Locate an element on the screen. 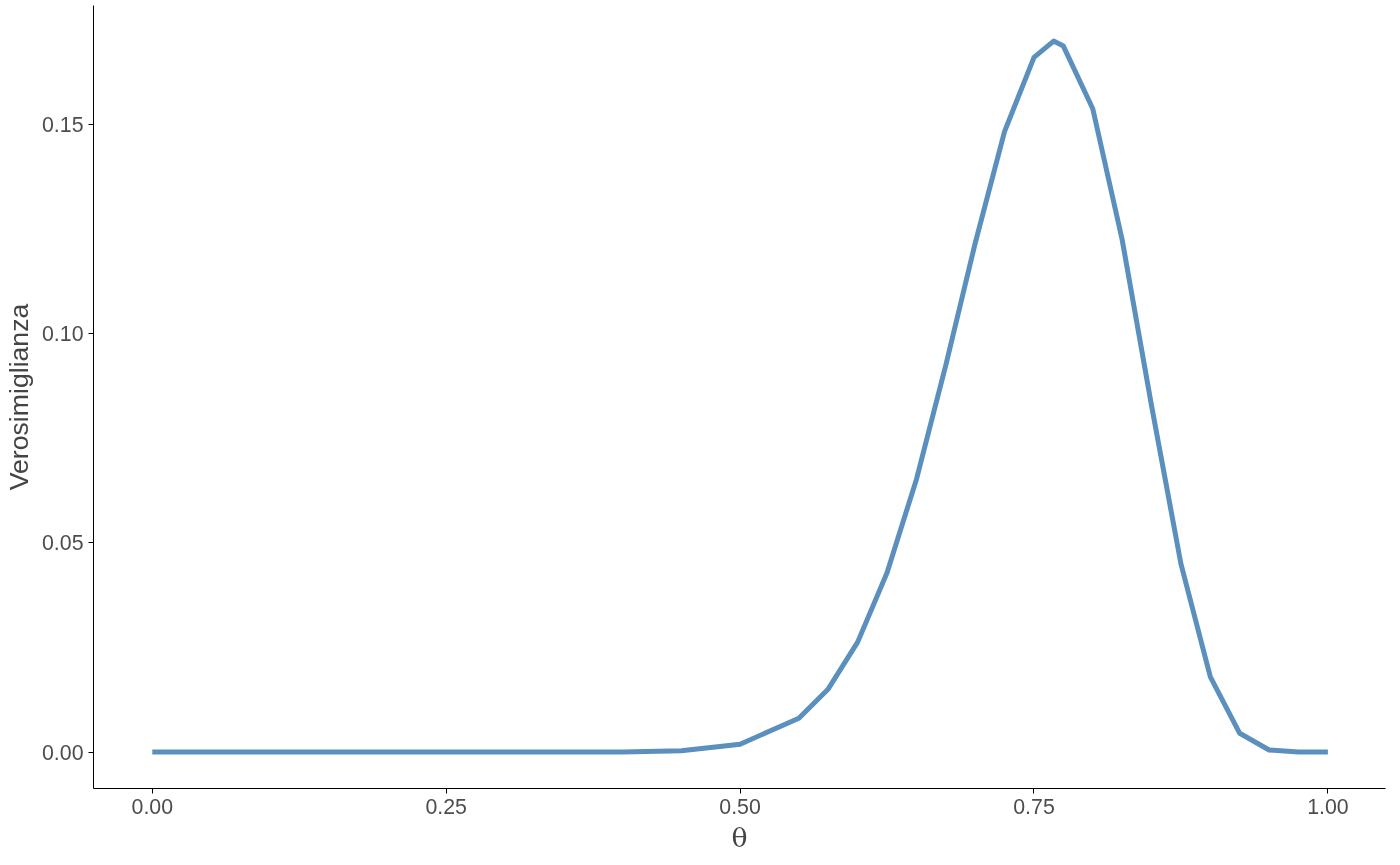  x-tick-label: 0.00 is located at coordinates (152, 806).